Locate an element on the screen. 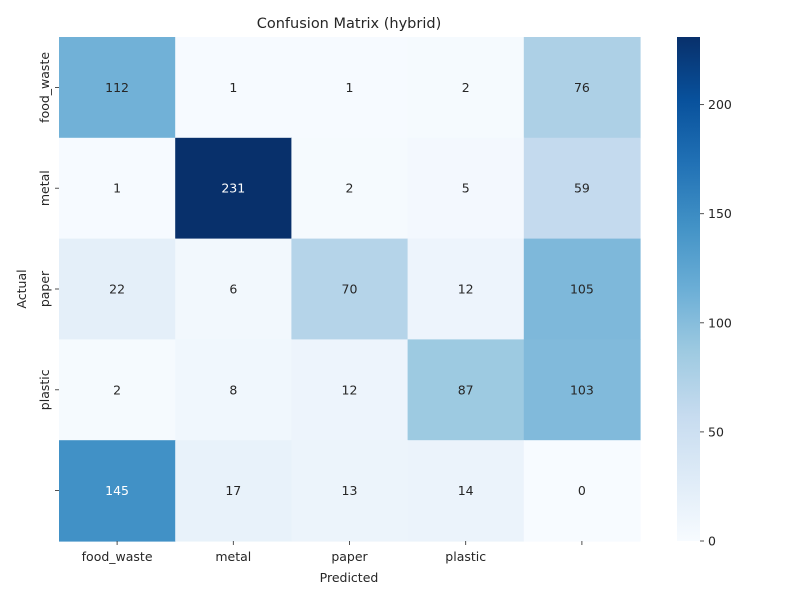  x-axis-label: Predicted is located at coordinates (349, 577).